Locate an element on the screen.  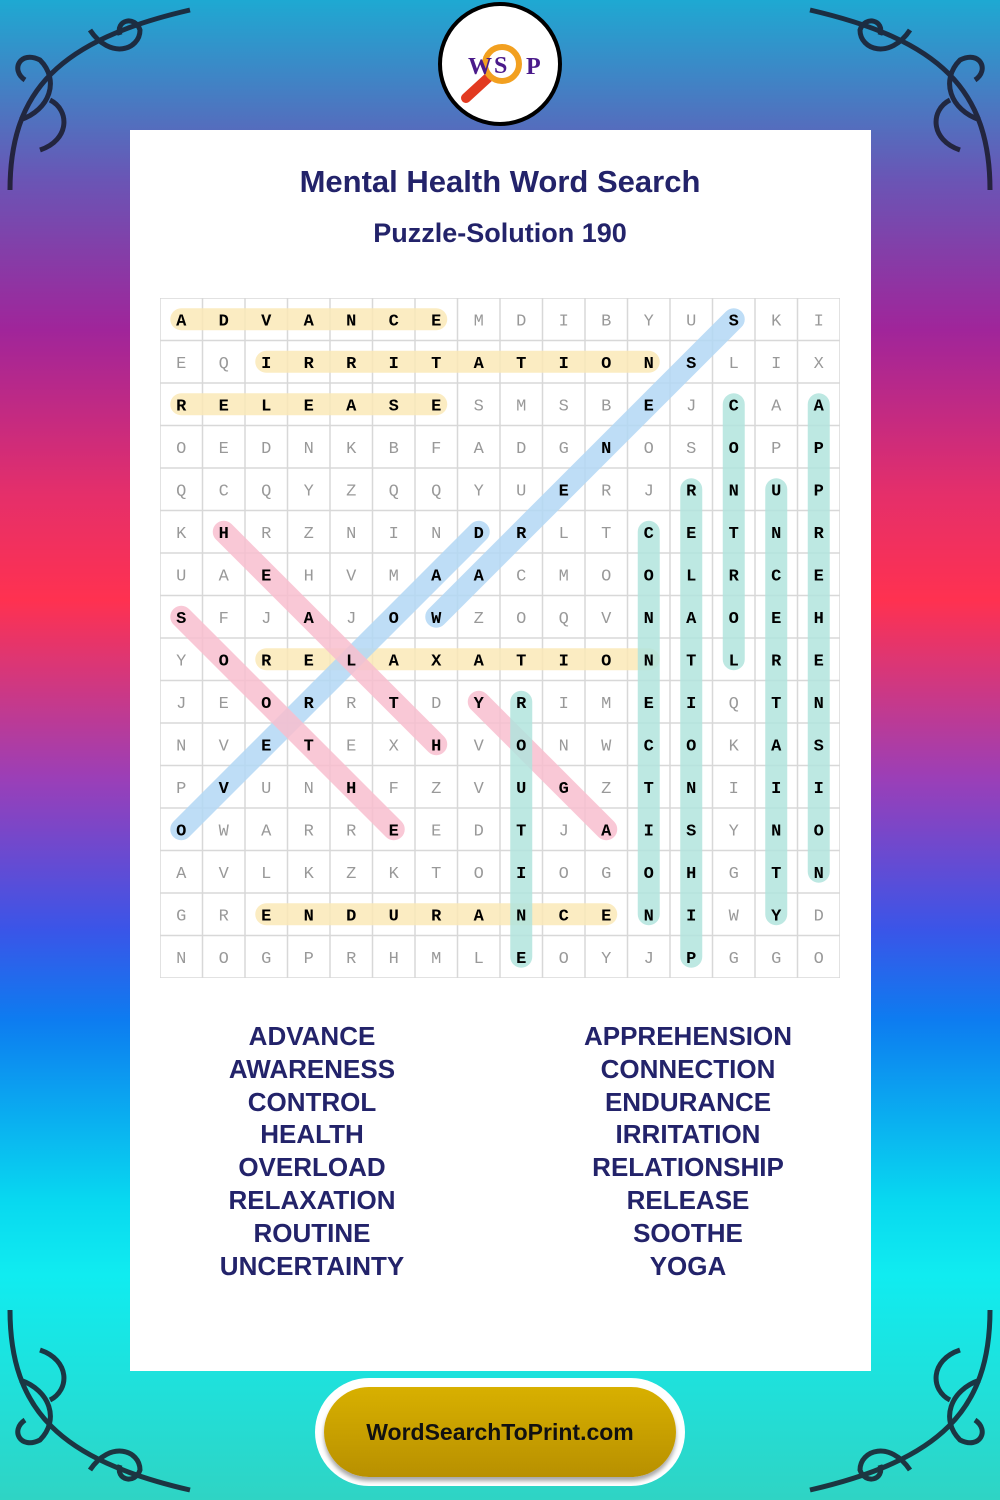
word-list-item: SOOTHE is located at coordinates (688, 1232).